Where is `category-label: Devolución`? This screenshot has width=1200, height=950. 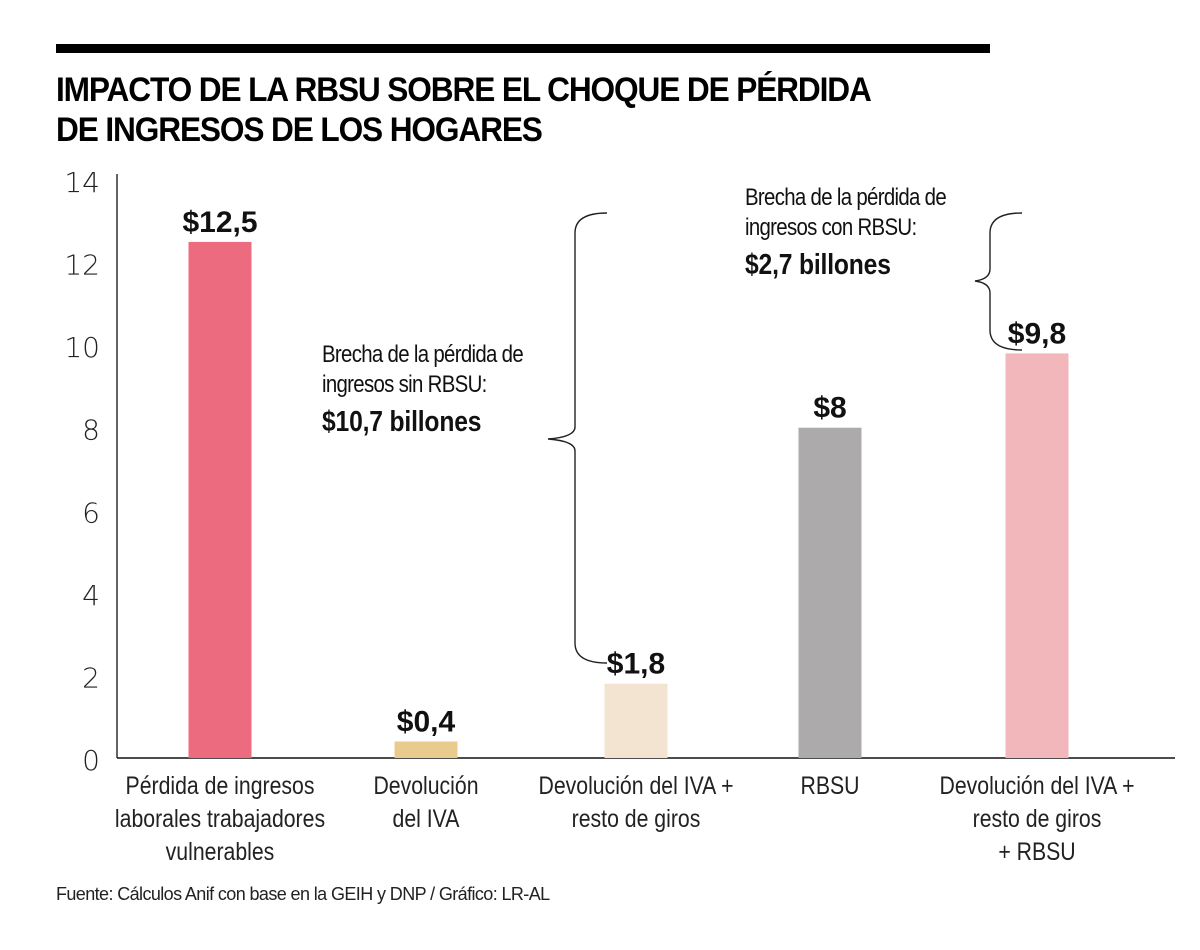
category-label: Devolución is located at coordinates (425, 785).